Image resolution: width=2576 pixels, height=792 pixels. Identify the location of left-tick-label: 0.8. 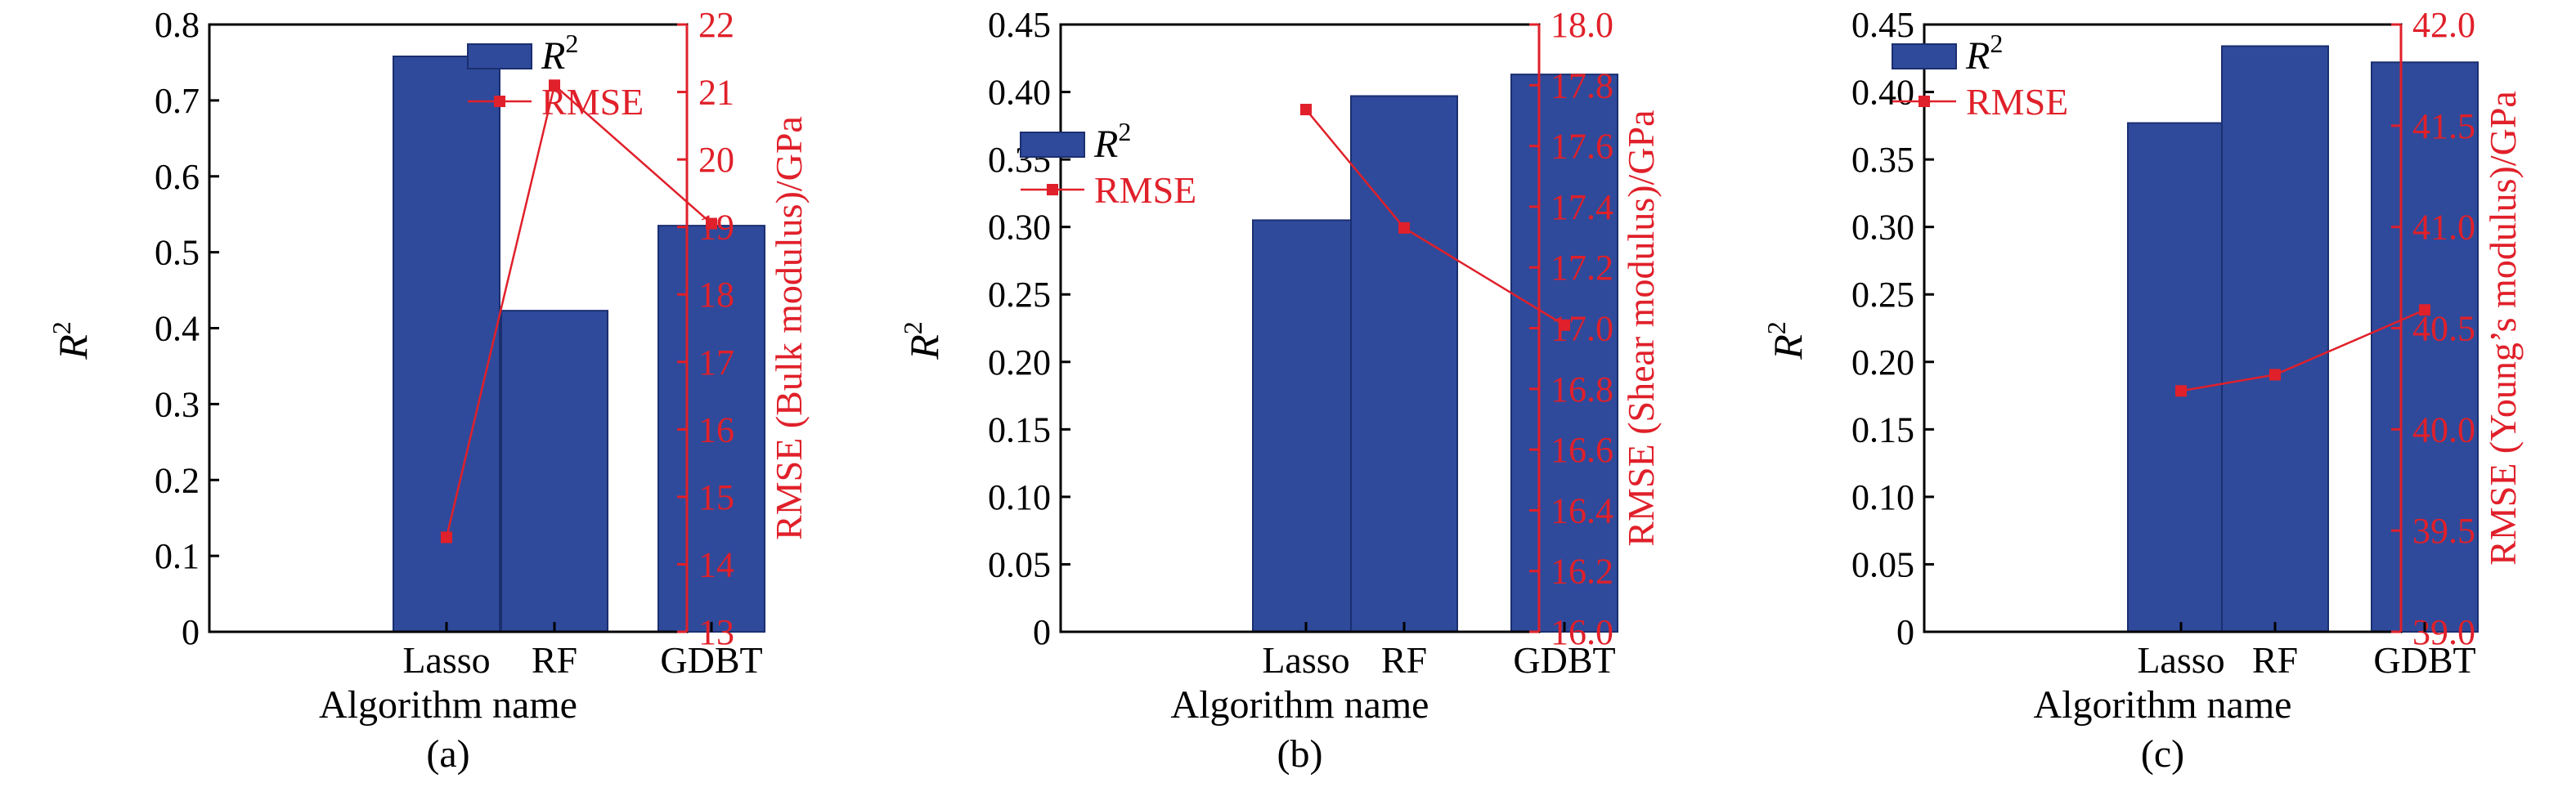
(177, 25).